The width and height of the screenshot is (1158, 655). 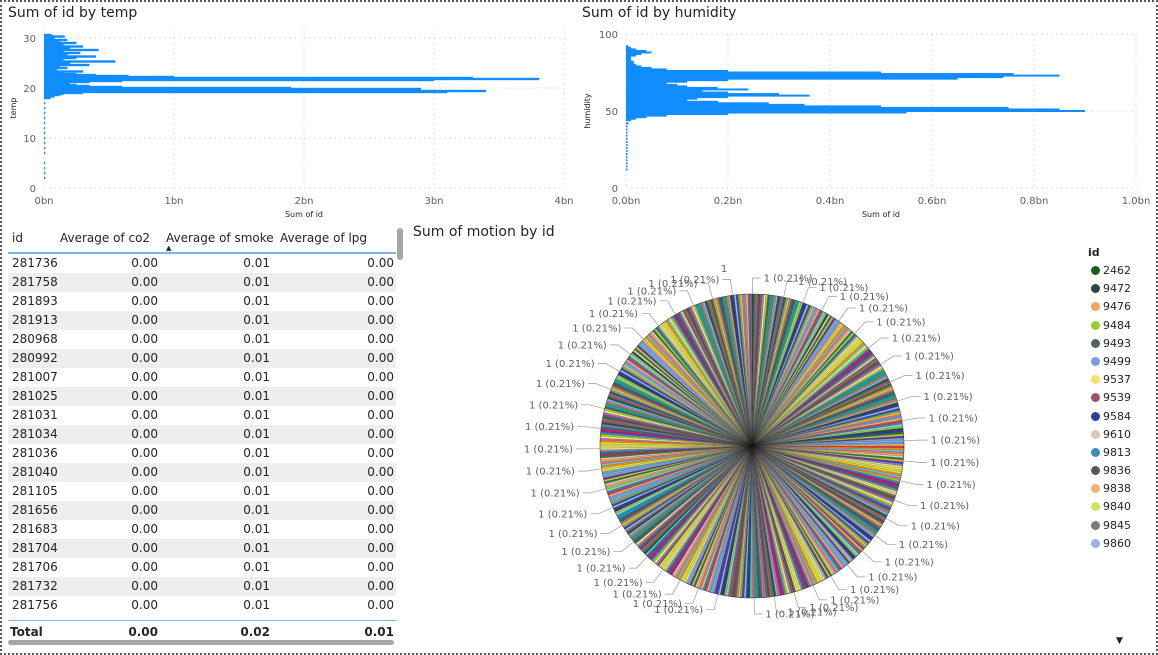 What do you see at coordinates (1121, 490) in the screenshot?
I see `legend-item: 9838` at bounding box center [1121, 490].